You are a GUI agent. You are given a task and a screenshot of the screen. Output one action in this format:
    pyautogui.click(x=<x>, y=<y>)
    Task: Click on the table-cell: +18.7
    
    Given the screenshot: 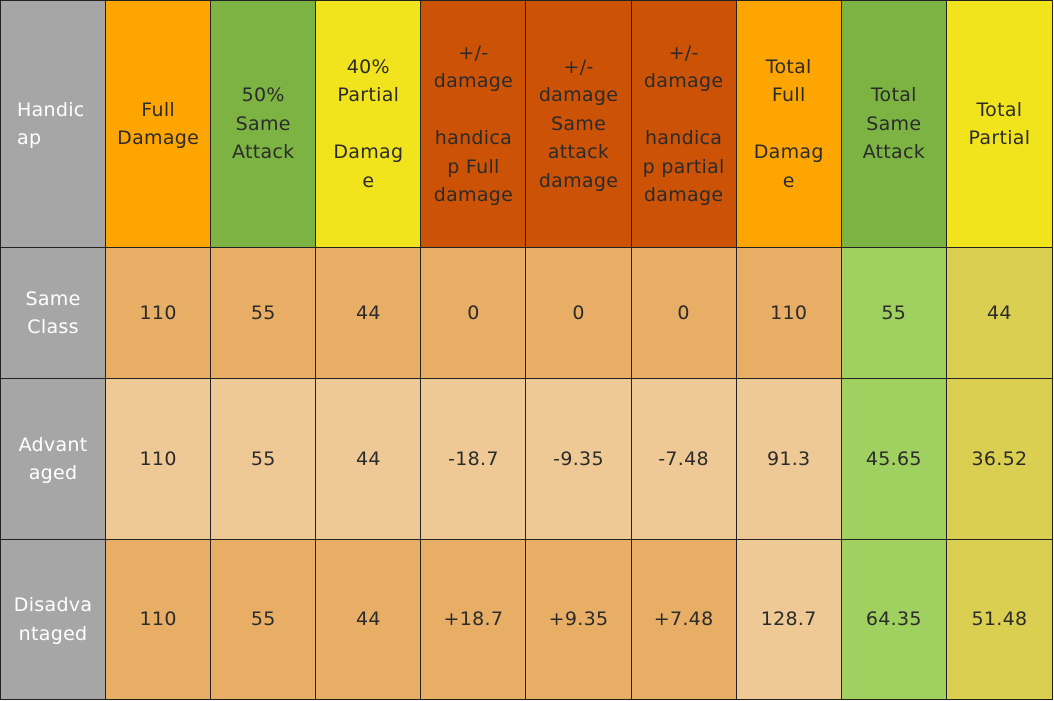 What is the action you would take?
    pyautogui.click(x=473, y=619)
    